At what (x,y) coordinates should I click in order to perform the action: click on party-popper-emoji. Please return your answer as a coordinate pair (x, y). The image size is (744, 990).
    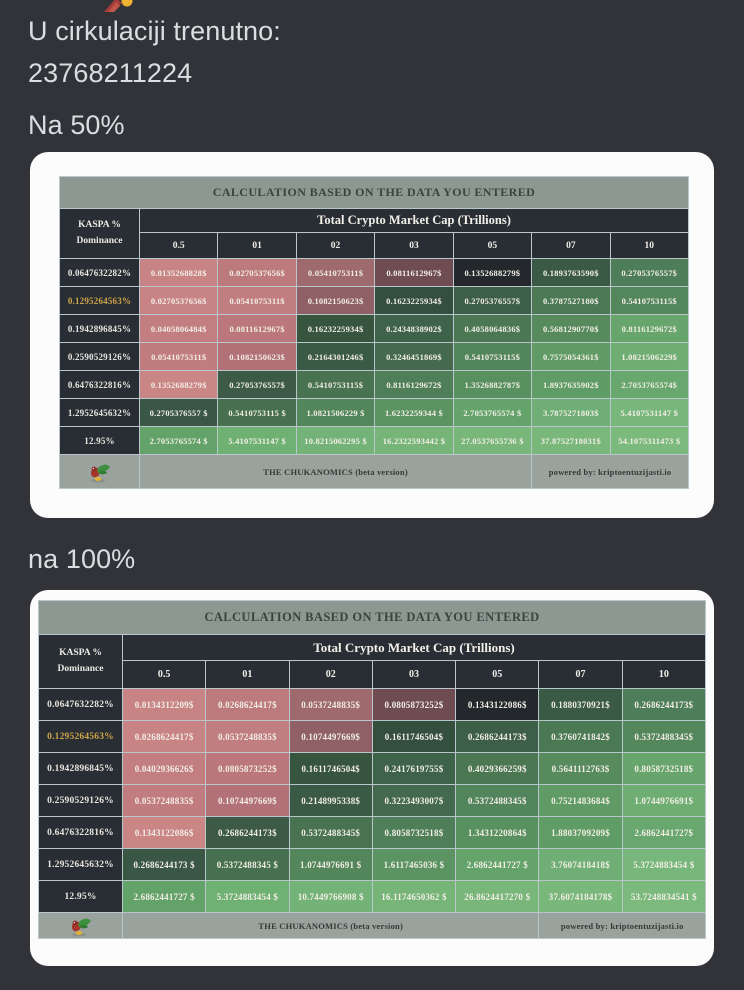
    Looking at the image, I should click on (118, 8).